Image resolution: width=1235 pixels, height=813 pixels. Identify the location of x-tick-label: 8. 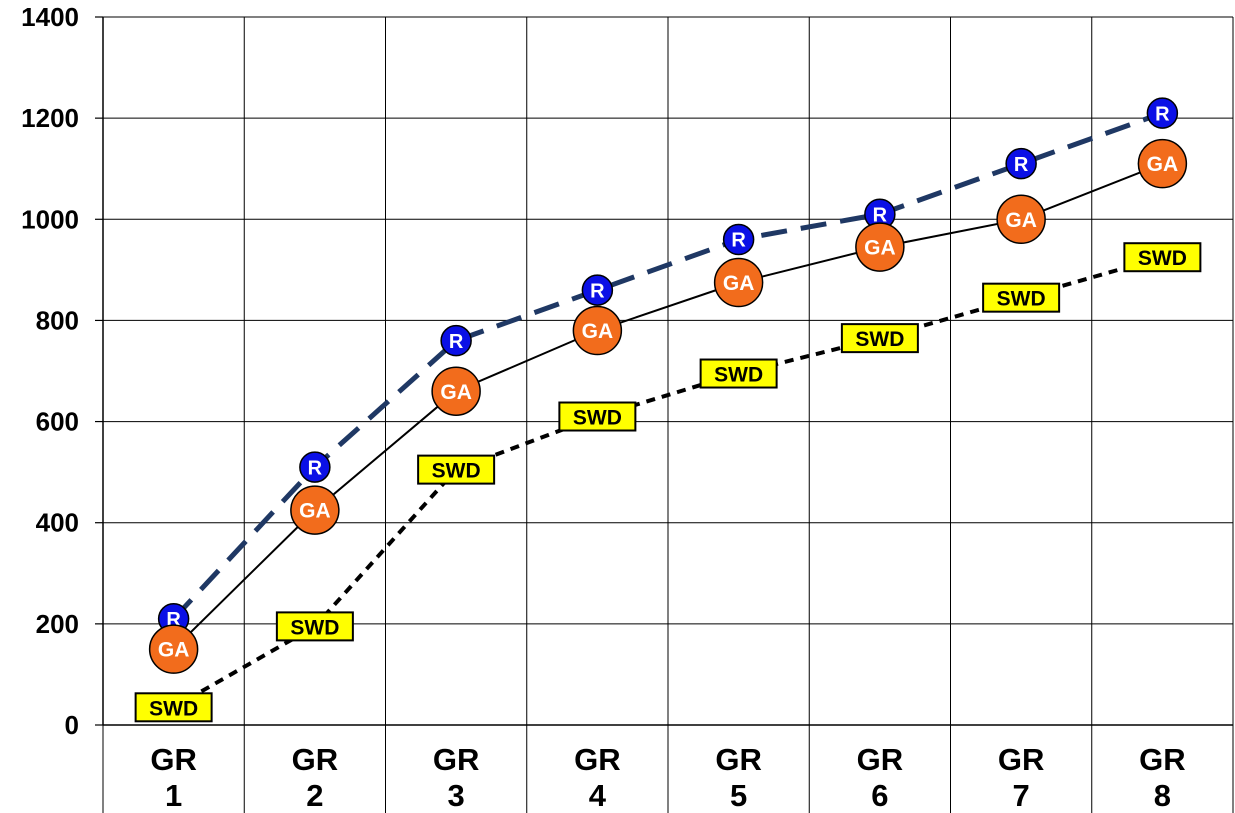
(1162, 795).